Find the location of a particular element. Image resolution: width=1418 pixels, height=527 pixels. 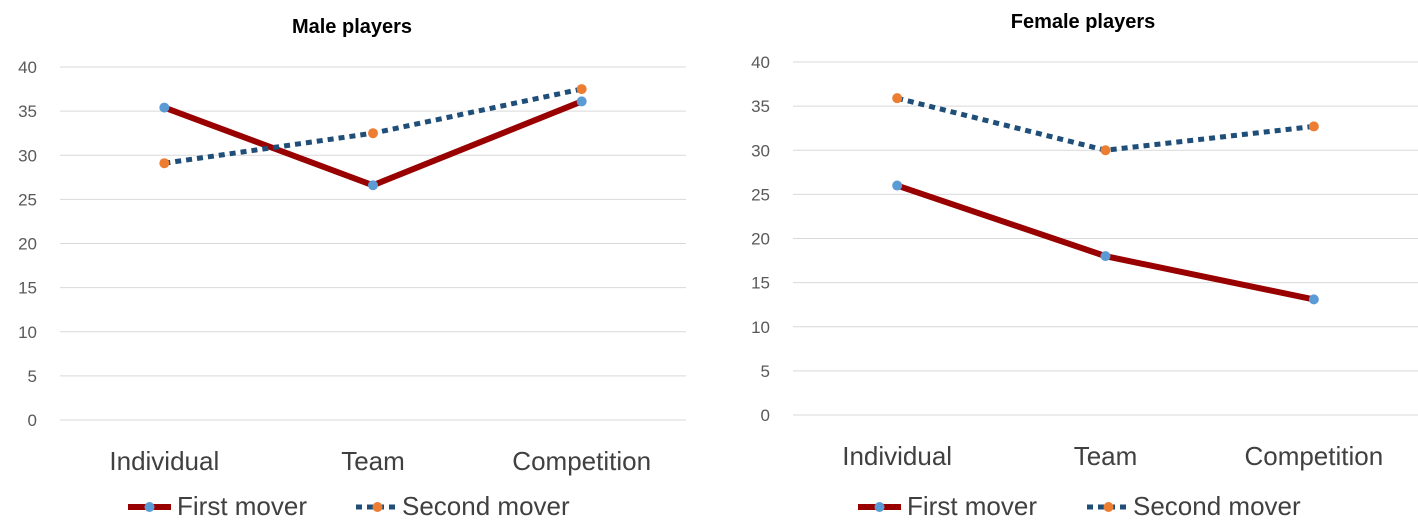

chart-title: Male players is located at coordinates (352, 27).